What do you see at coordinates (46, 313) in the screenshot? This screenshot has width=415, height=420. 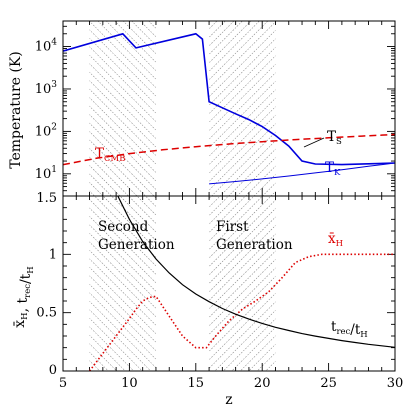 I see `y-tick-label: 0.5` at bounding box center [46, 313].